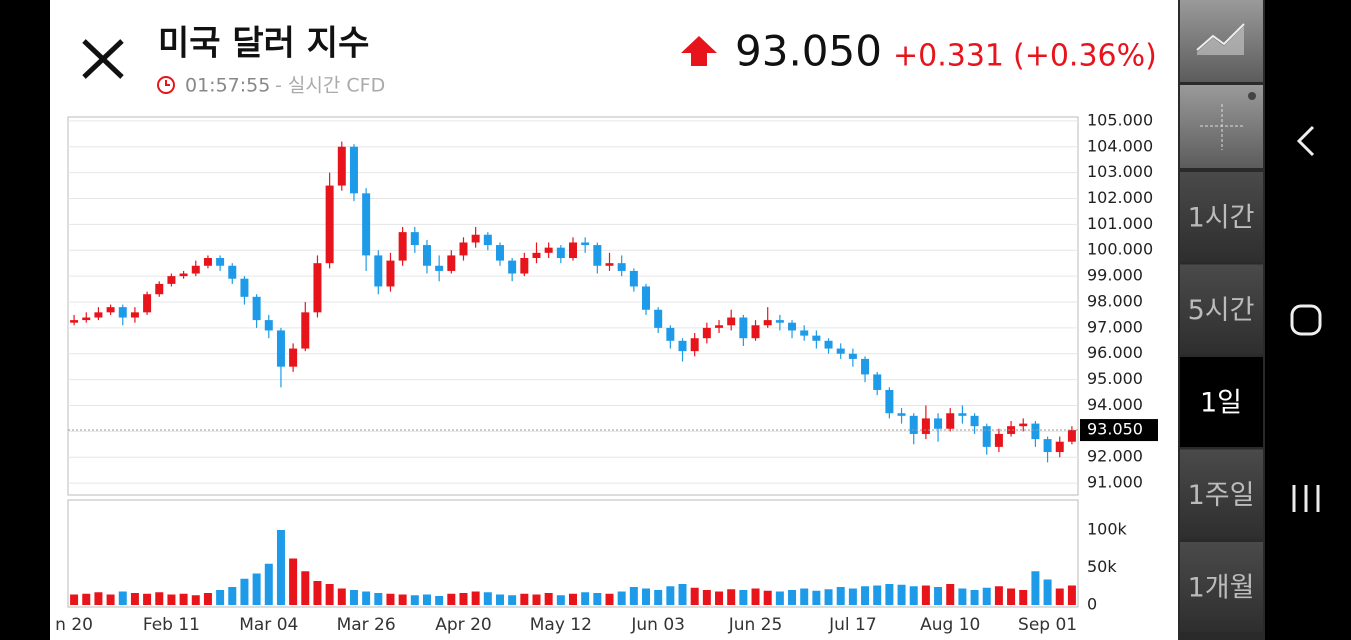  What do you see at coordinates (948, 56) in the screenshot?
I see `change: +0.331` at bounding box center [948, 56].